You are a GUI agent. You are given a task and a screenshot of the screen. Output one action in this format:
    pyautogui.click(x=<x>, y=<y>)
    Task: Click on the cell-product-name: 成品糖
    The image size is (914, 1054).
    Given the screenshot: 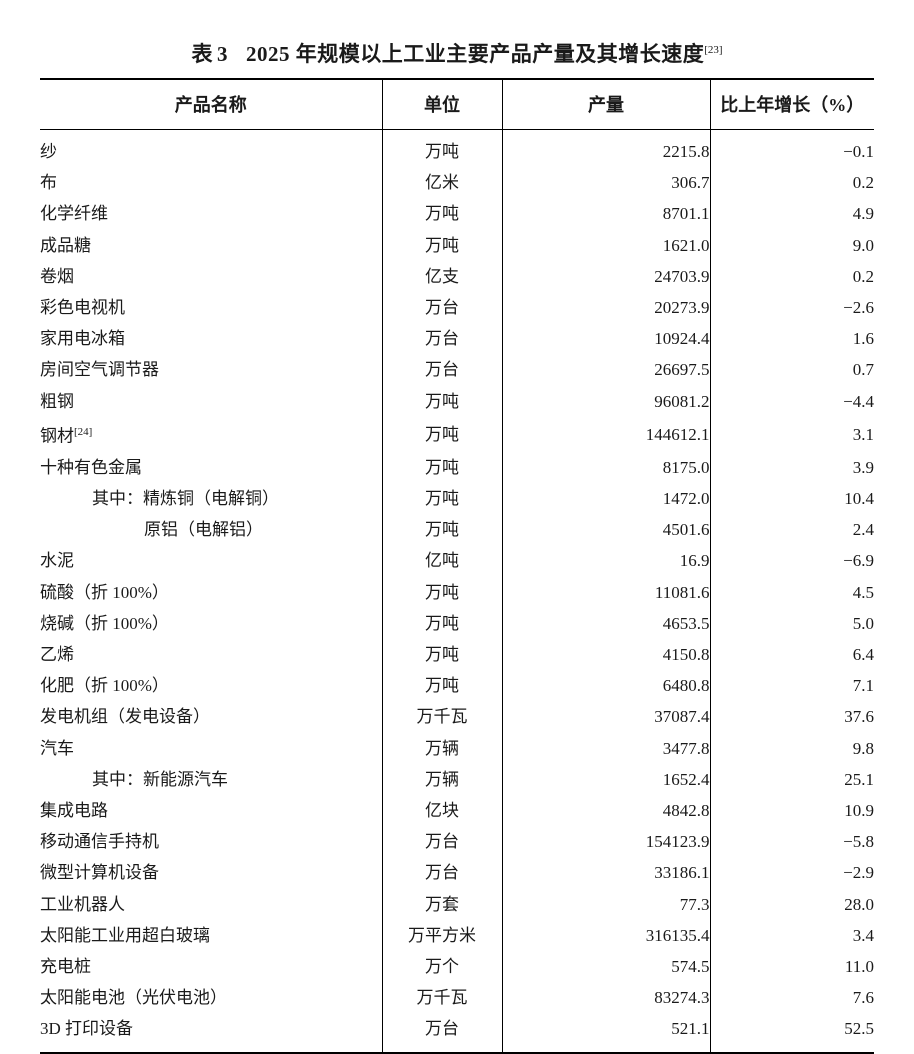 What is the action you would take?
    pyautogui.click(x=65, y=245)
    